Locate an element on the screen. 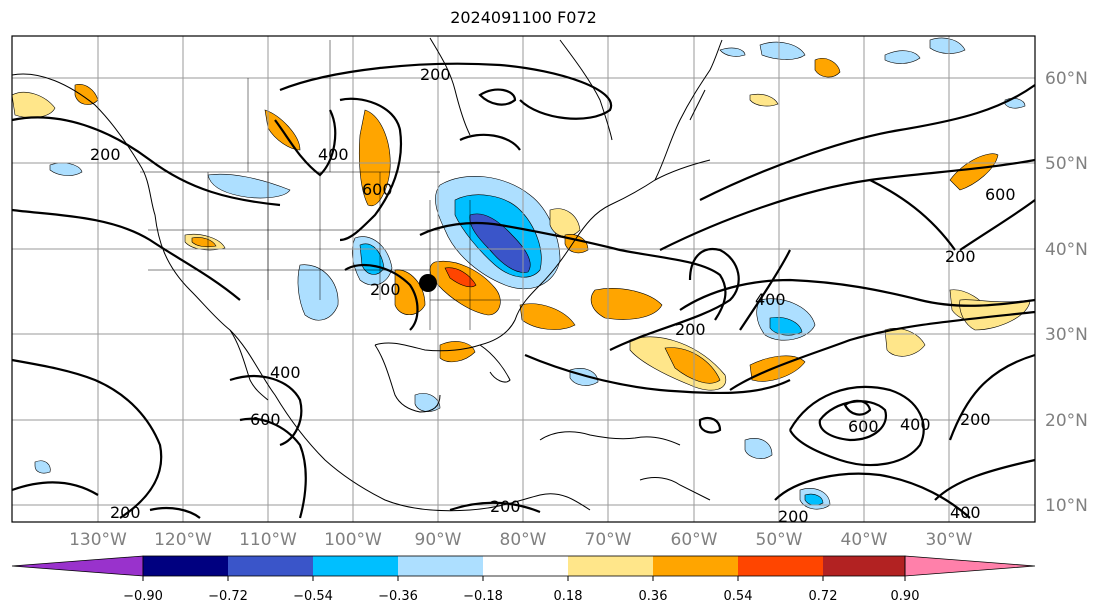 The height and width of the screenshot is (615, 1105). lon-label: 50°W is located at coordinates (779, 540).